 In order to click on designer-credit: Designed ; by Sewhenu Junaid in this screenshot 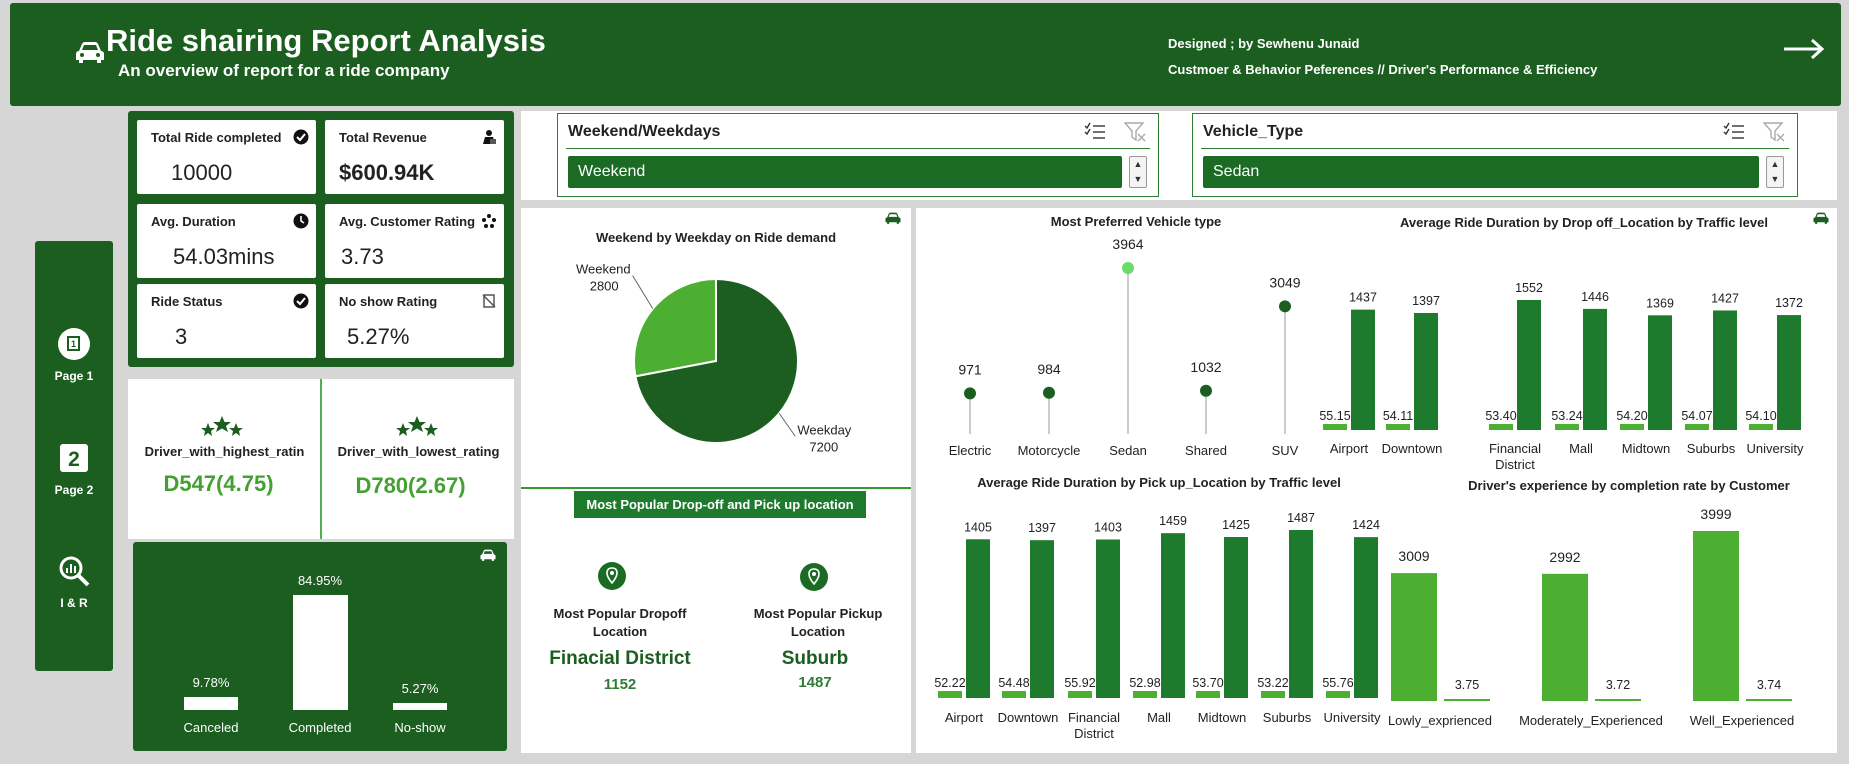, I will do `click(1264, 43)`.